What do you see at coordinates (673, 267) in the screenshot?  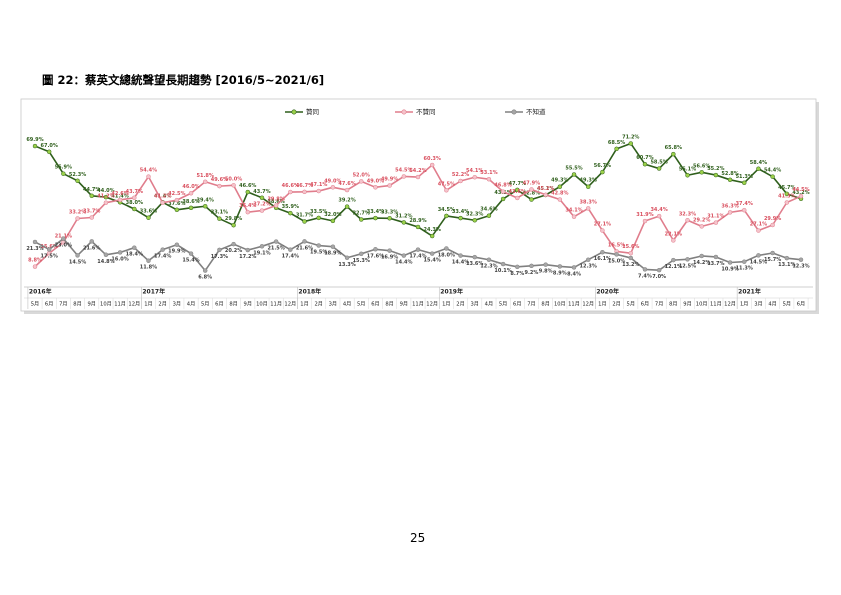 I see `data-label: 12.1%` at bounding box center [673, 267].